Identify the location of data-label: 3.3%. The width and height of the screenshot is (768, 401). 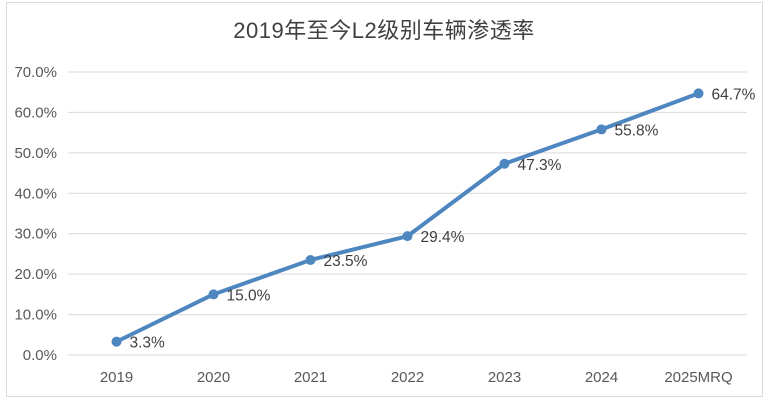
(148, 343).